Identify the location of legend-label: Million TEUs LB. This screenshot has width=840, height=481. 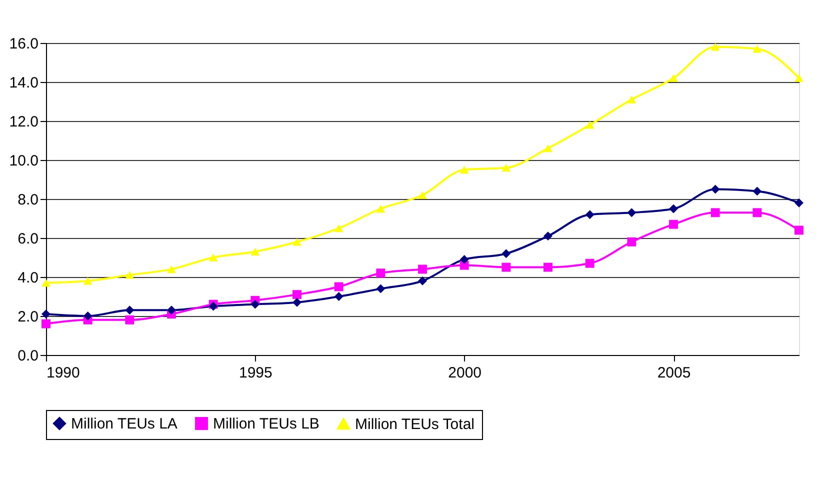
(266, 424).